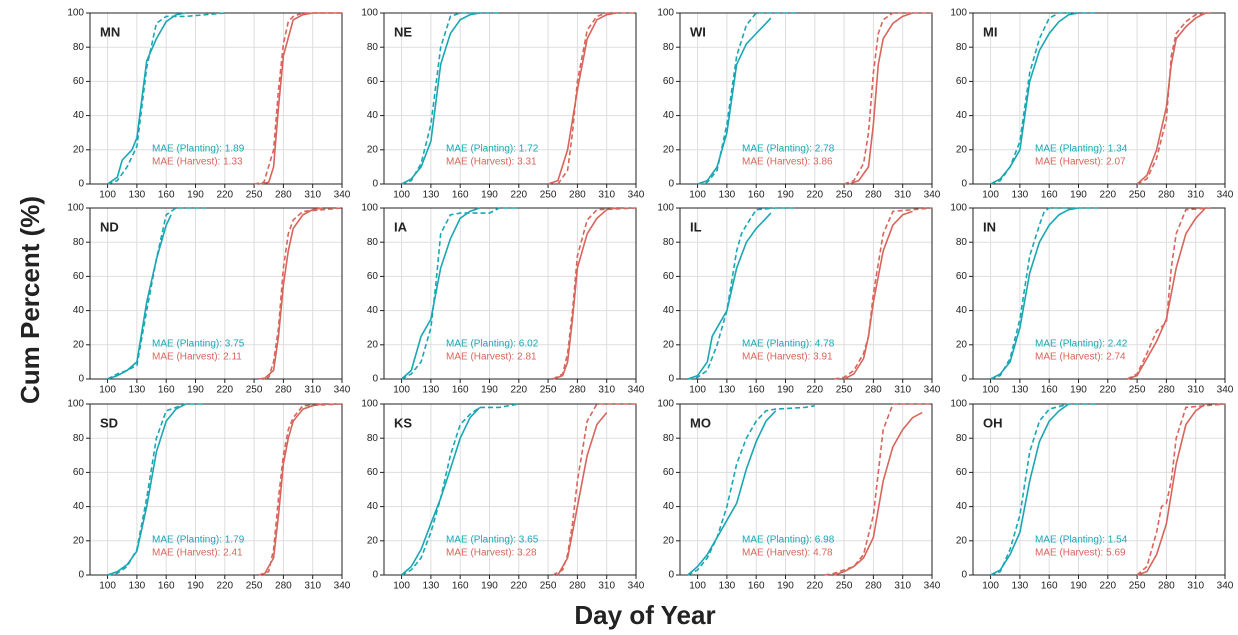  Describe the element at coordinates (1080, 553) in the screenshot. I see `annotation: MAE (Harvest): 5.69` at that location.